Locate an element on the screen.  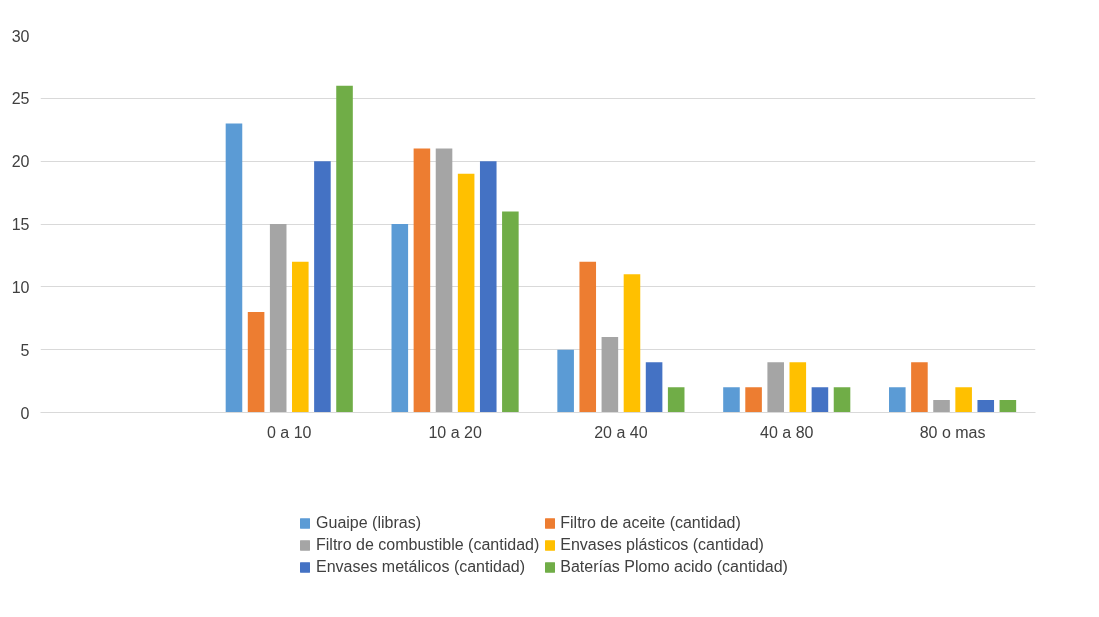
x-tick-label: 40 a 80 is located at coordinates (787, 432).